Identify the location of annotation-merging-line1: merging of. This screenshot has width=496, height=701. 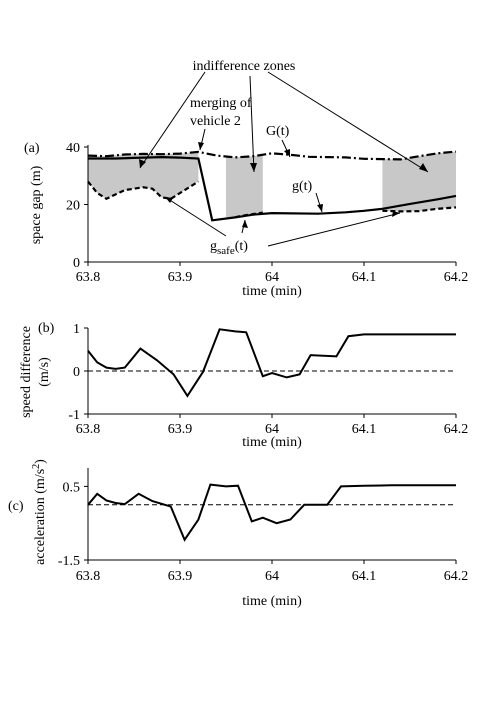
(221, 103).